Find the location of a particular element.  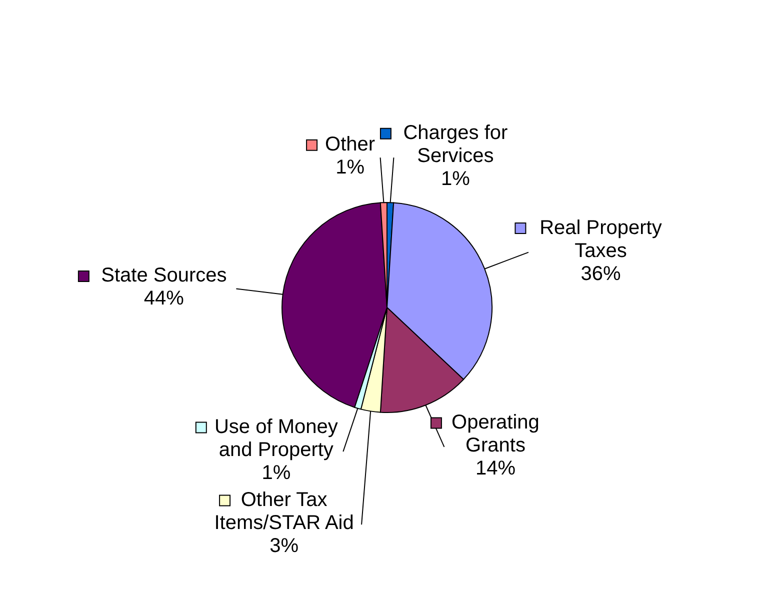

legend-label: Other Tax Items/STAR Aid is located at coordinates (284, 511).